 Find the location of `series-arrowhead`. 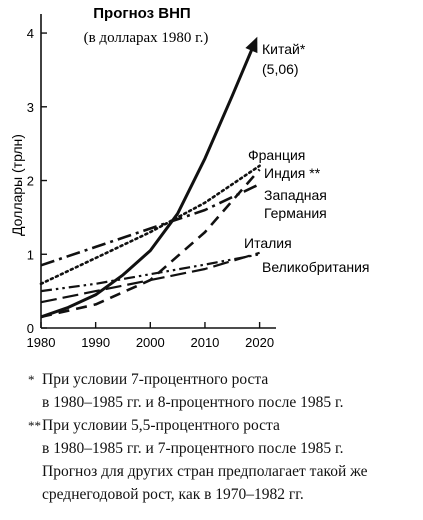

series-arrowhead is located at coordinates (251, 45).